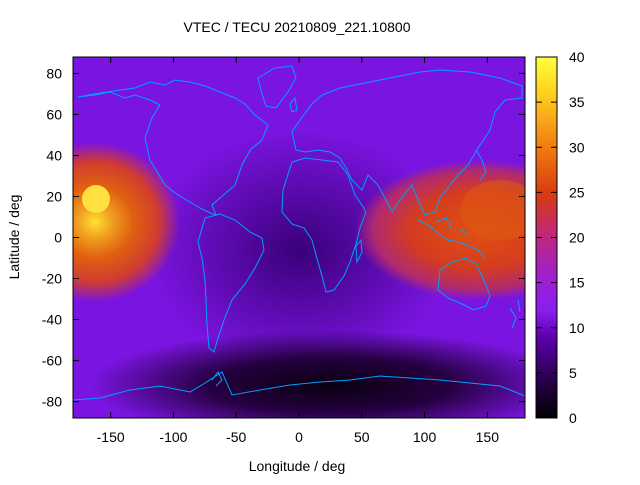 Image resolution: width=640 pixels, height=485 pixels. Describe the element at coordinates (425, 437) in the screenshot. I see `x-tick-label: 100` at that location.